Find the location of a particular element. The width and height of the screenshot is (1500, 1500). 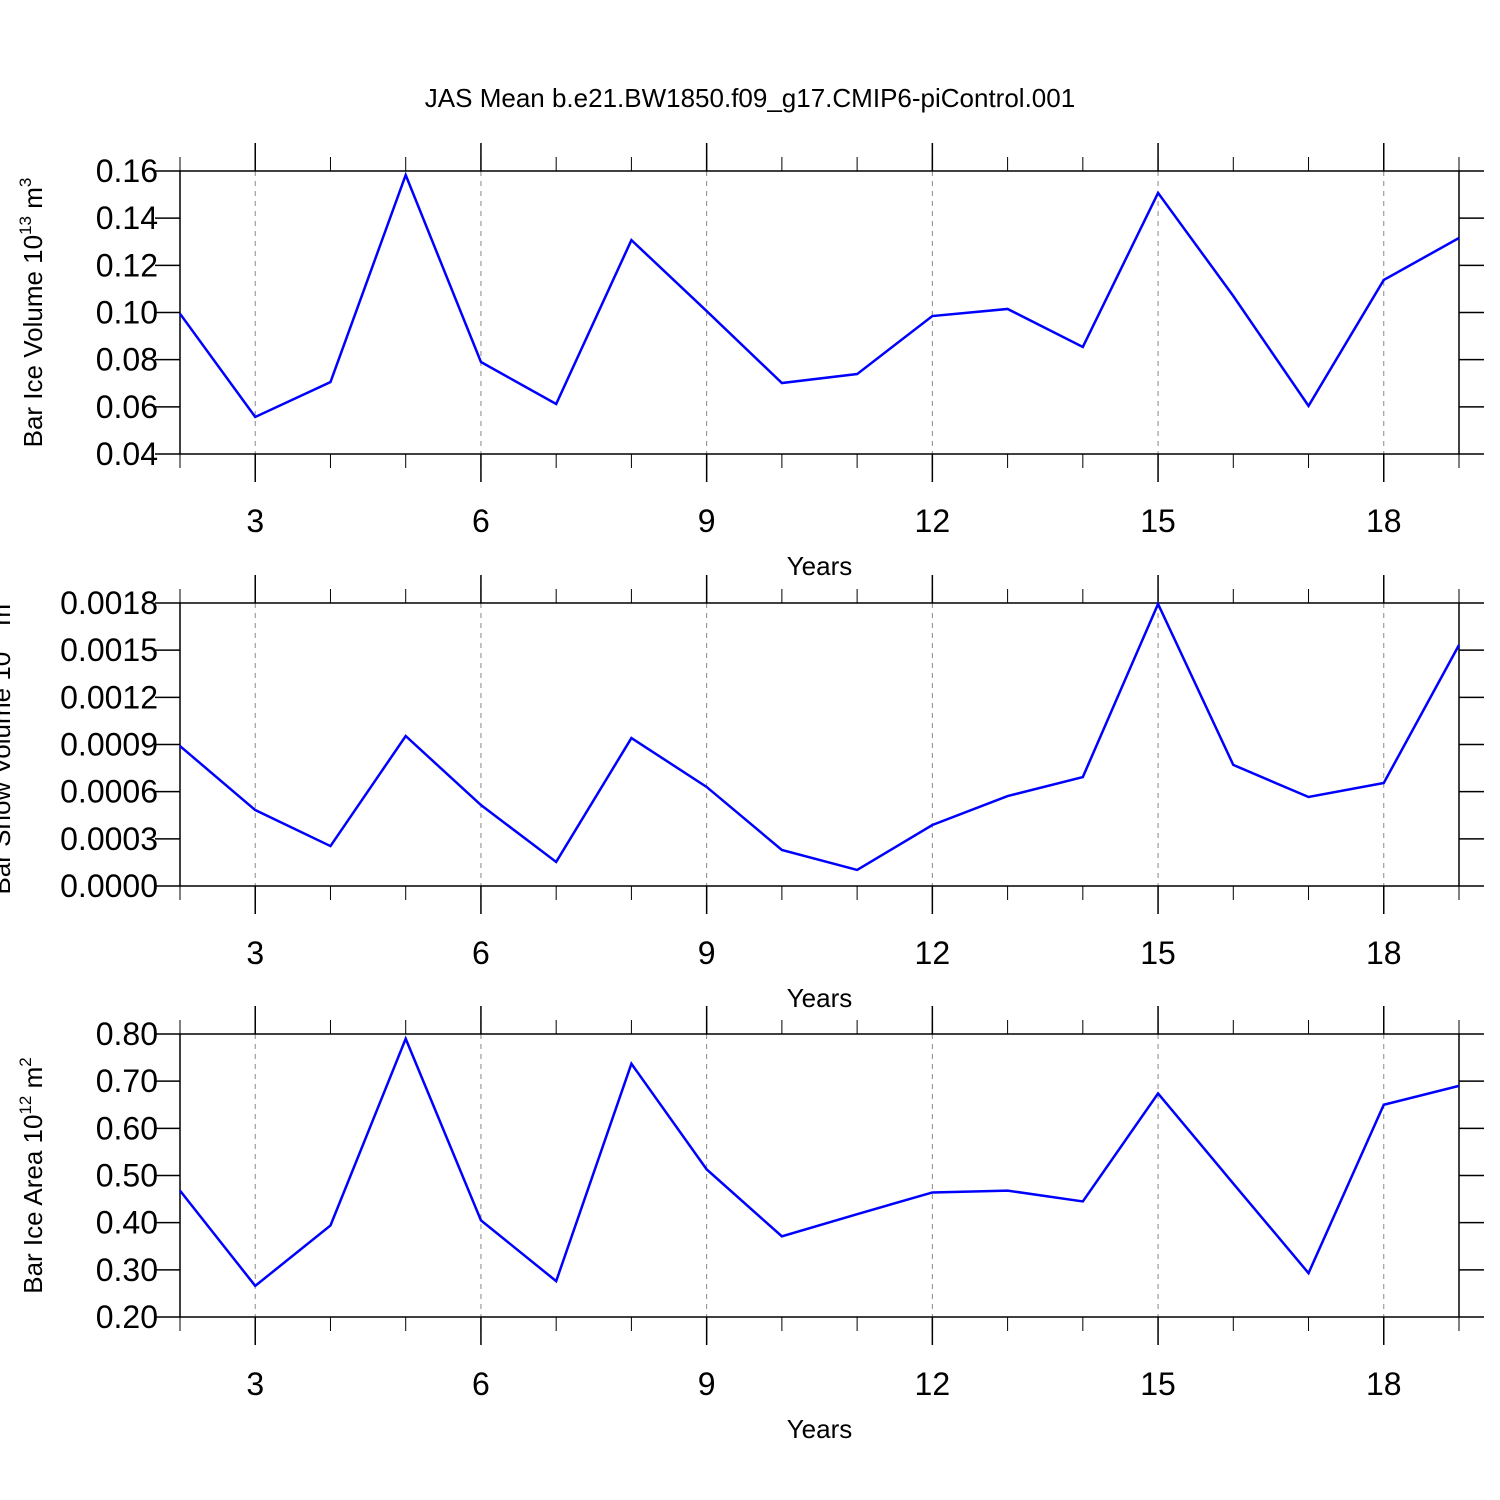

y-axis-label: Bar Ice Area 1012 m2 is located at coordinates (32, 1175).